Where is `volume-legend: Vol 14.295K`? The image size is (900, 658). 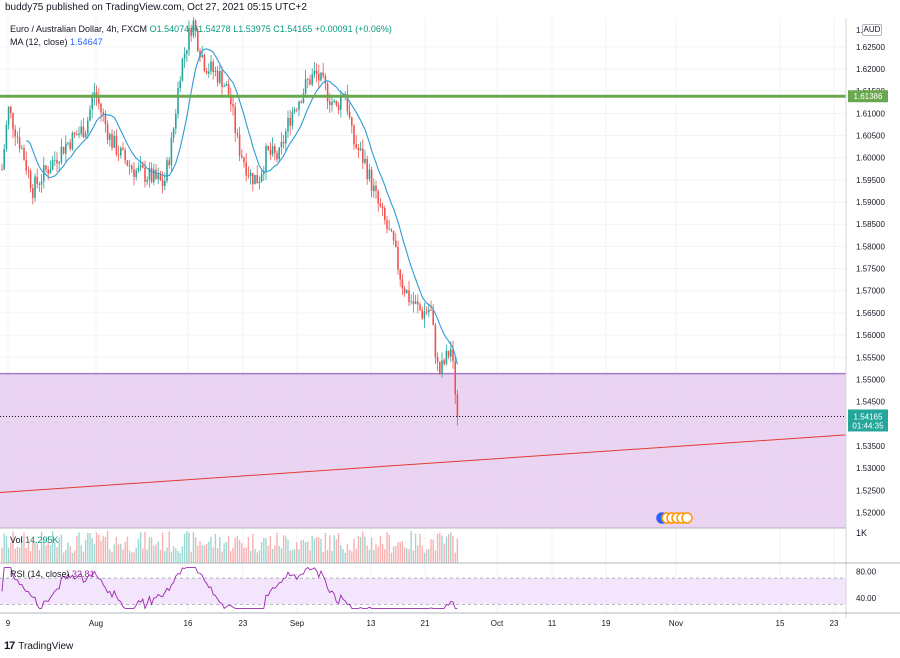 volume-legend: Vol 14.295K is located at coordinates (34, 540).